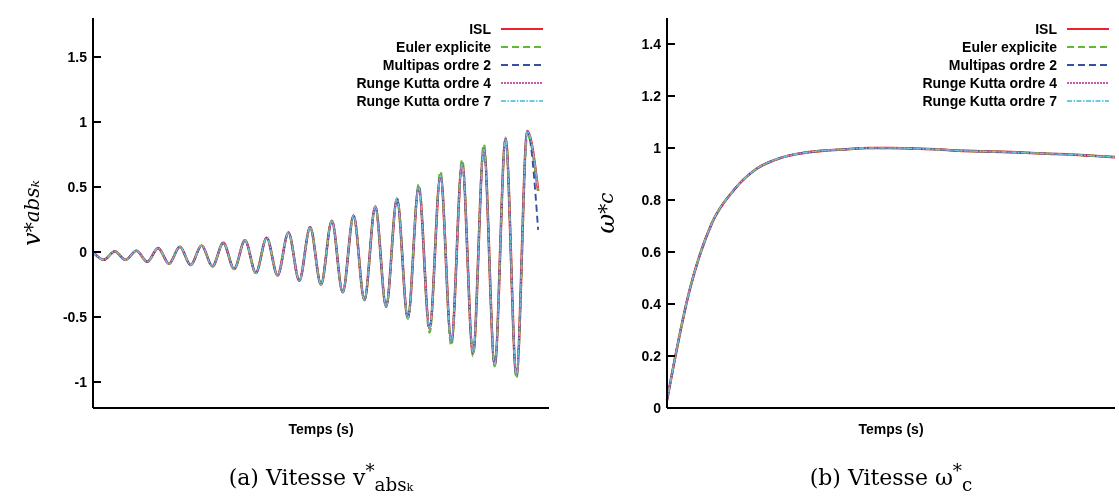  What do you see at coordinates (651, 251) in the screenshot?
I see `y-tick-label: 0.6` at bounding box center [651, 251].